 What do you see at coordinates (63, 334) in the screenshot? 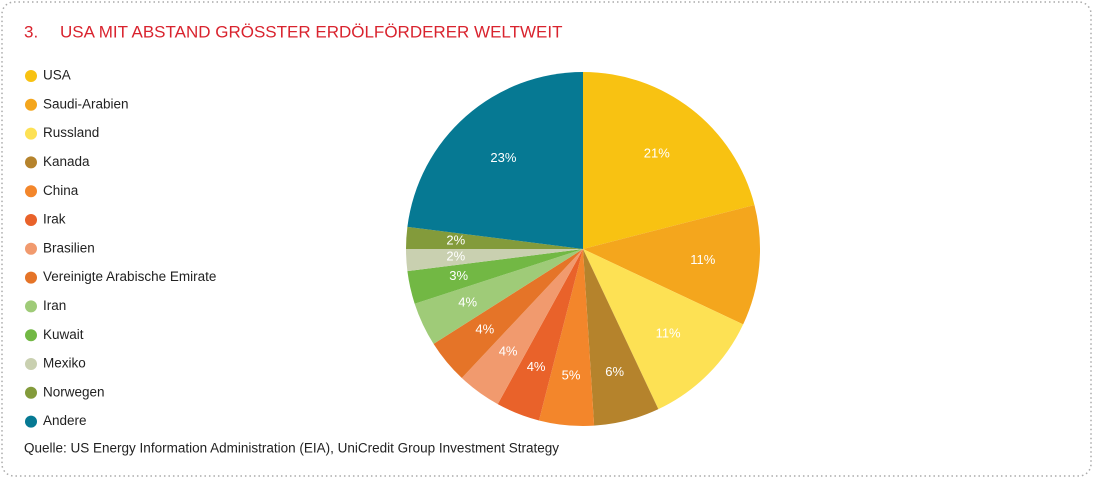
I see `legend-label: Kuwait` at bounding box center [63, 334].